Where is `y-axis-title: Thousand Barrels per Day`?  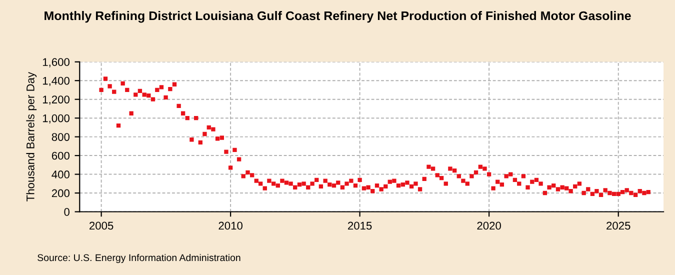 y-axis-title: Thousand Barrels per Day is located at coordinates (31, 137).